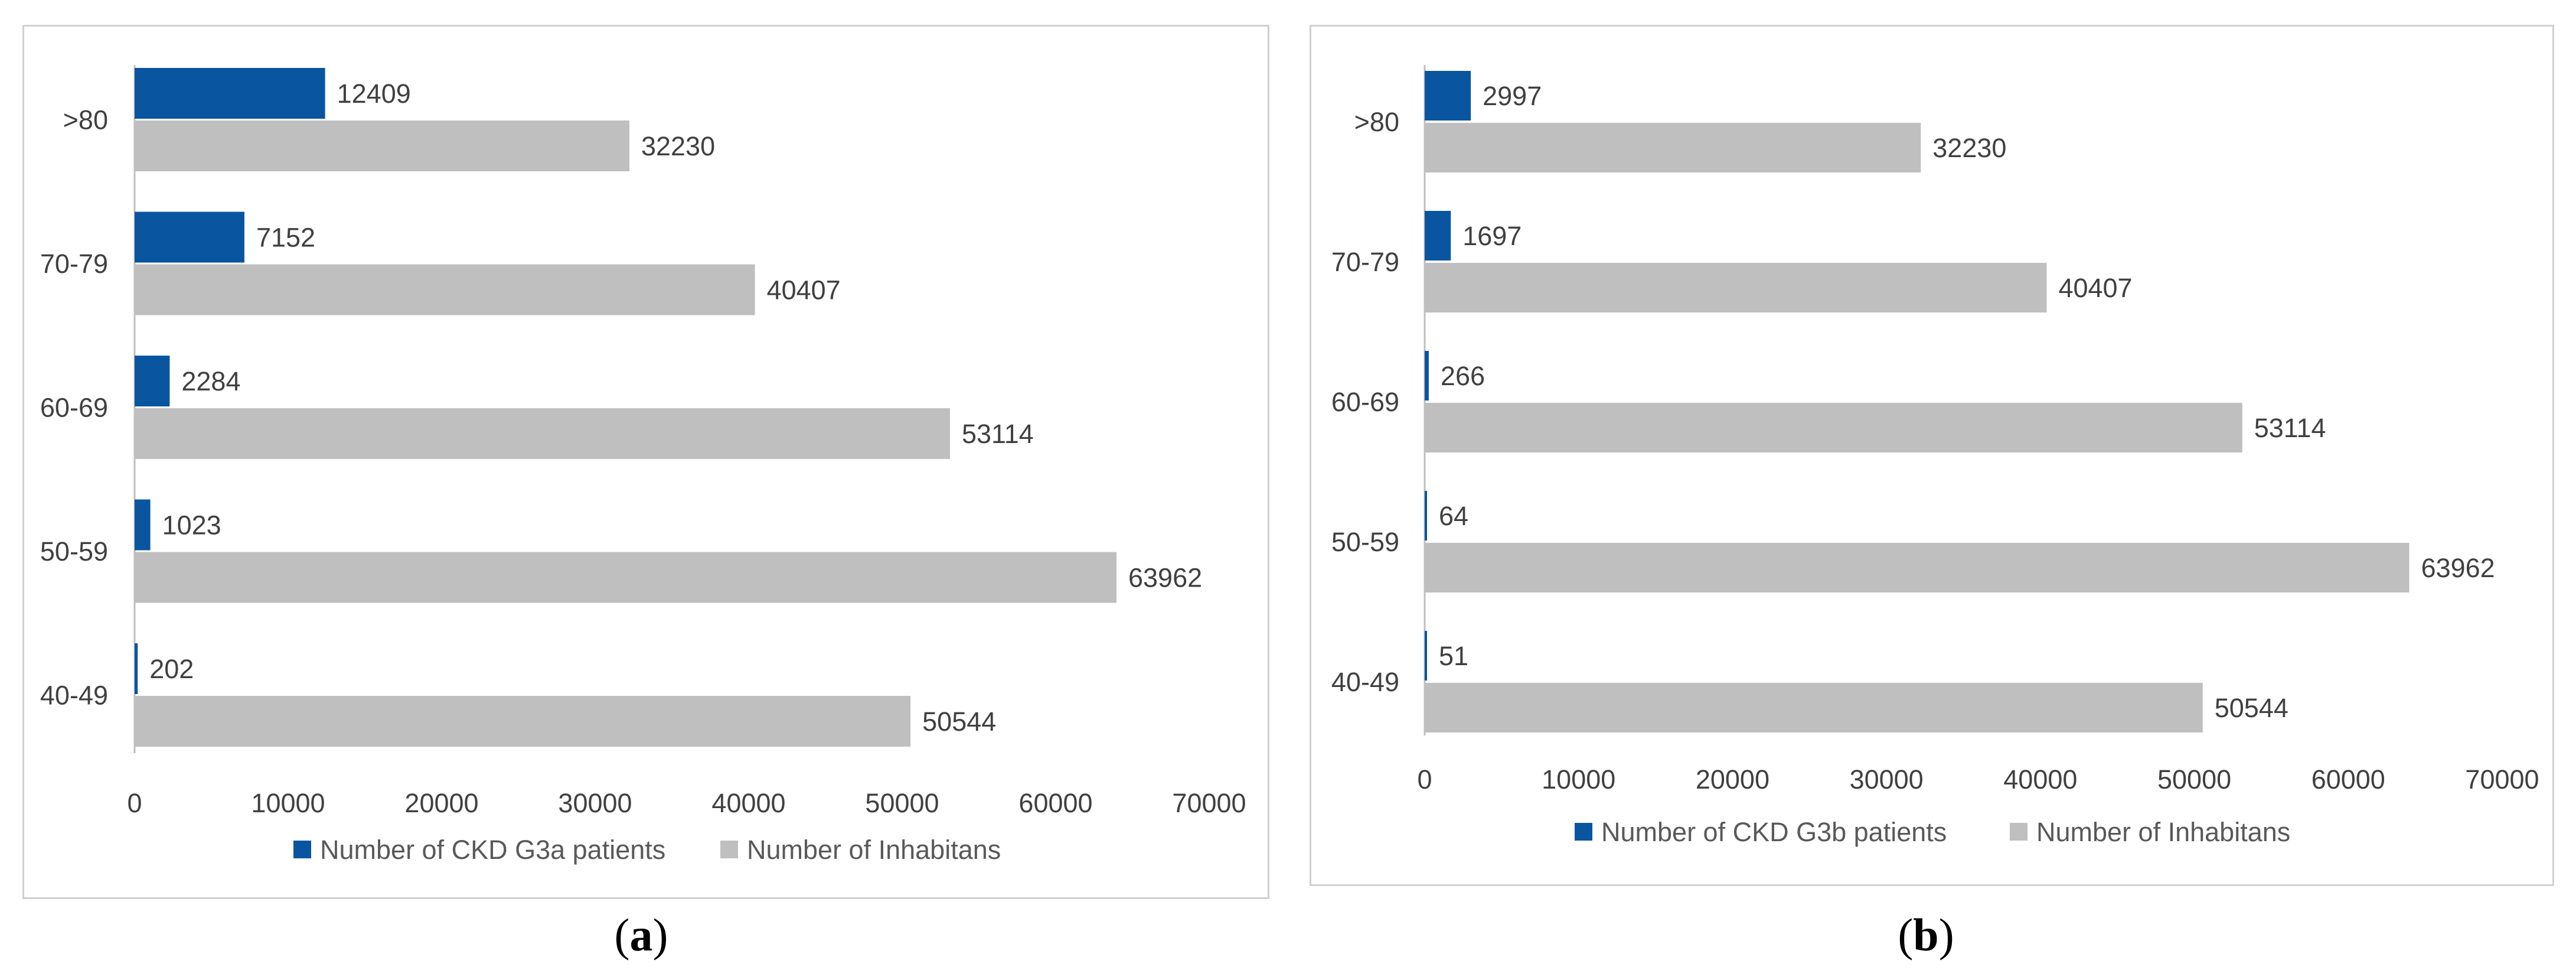 The width and height of the screenshot is (2576, 980). I want to click on chart-a-y-tick-label: 60-69, so click(74, 408).